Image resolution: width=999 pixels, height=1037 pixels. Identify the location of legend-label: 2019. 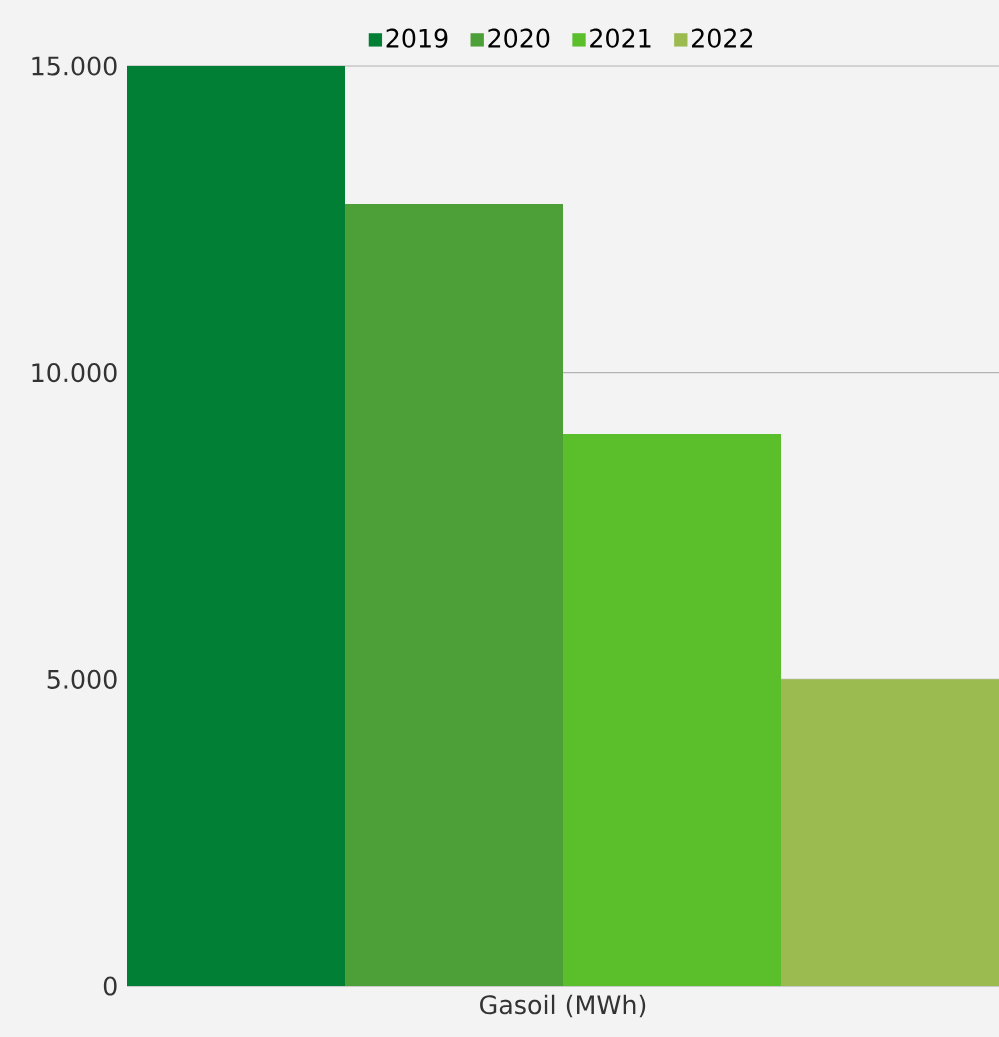
(417, 38).